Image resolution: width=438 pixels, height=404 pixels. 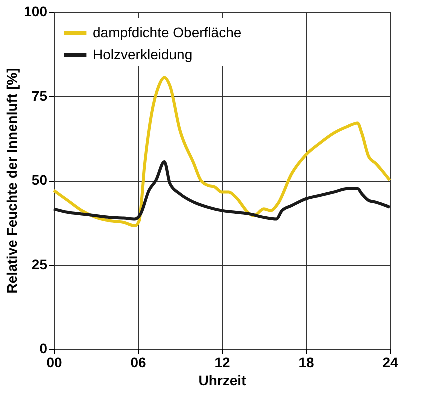 What do you see at coordinates (143, 54) in the screenshot?
I see `legend-label: Holzverkleidung` at bounding box center [143, 54].